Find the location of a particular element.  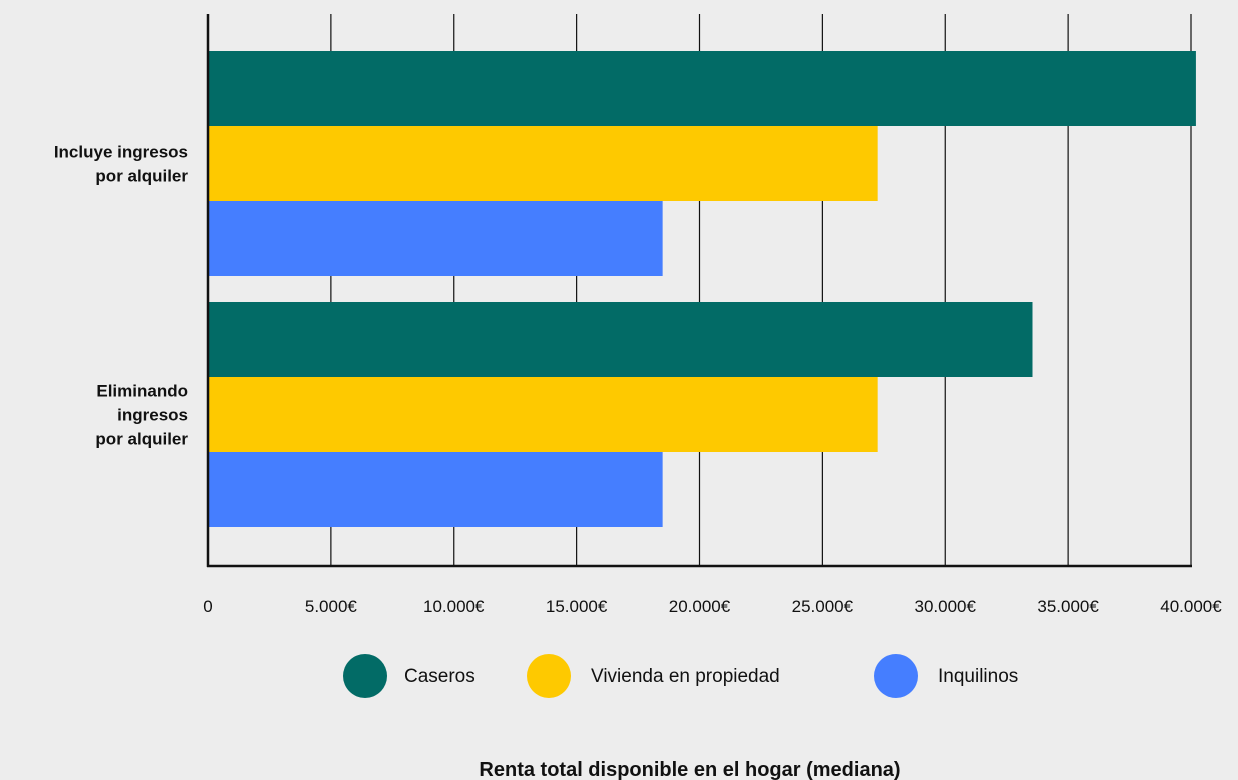

x-tick-label-8: 40.000€ is located at coordinates (1191, 606).